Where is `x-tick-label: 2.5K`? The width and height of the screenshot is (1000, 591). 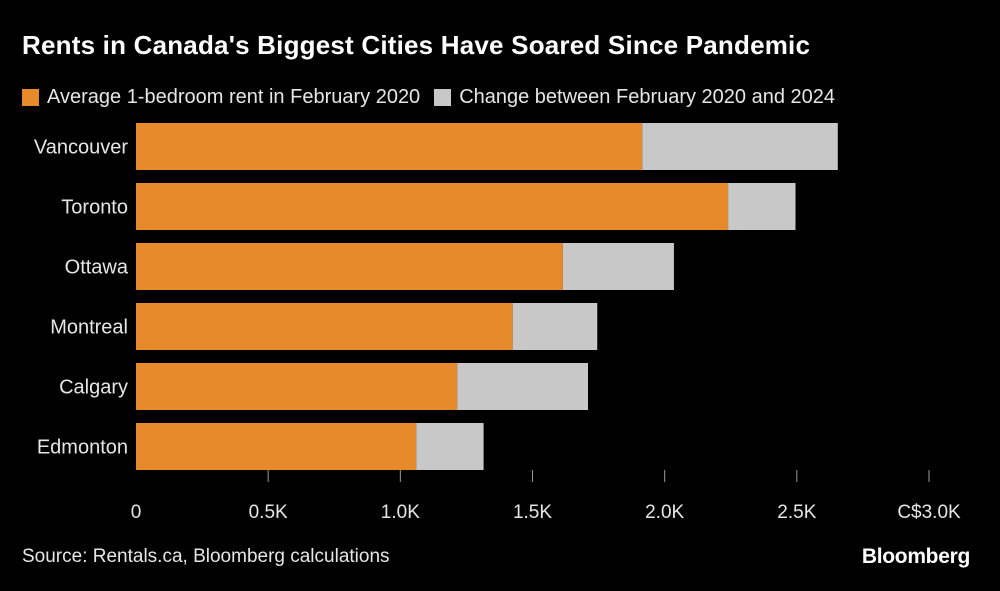
x-tick-label: 2.5K is located at coordinates (796, 512).